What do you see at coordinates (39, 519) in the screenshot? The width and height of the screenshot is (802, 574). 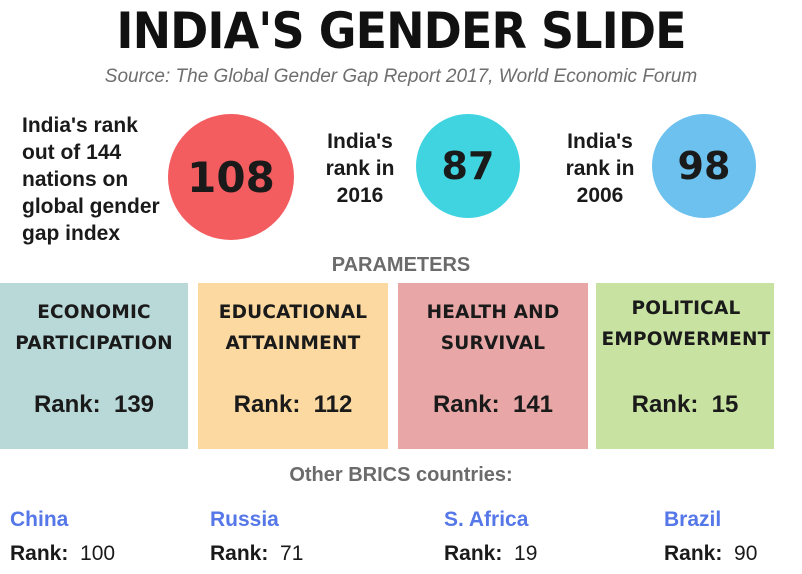 I see `brics-country-china: China` at bounding box center [39, 519].